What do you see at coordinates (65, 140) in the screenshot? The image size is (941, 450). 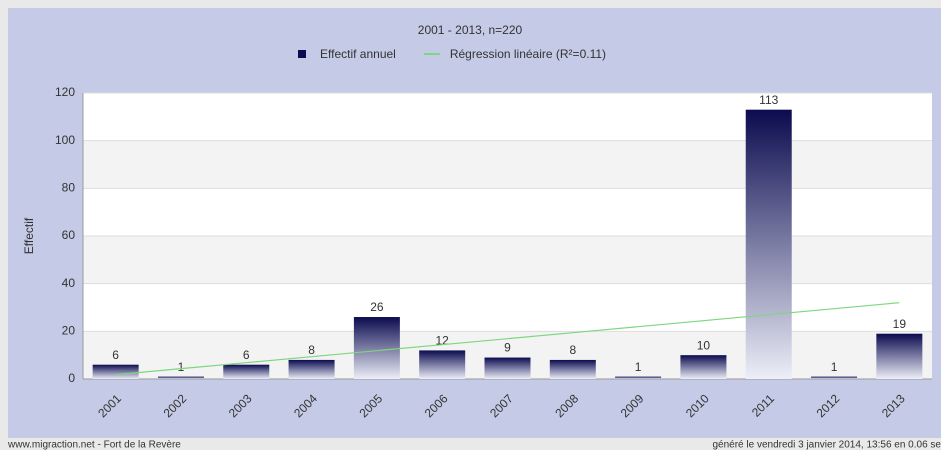 I see `y-tick-label: 100` at bounding box center [65, 140].